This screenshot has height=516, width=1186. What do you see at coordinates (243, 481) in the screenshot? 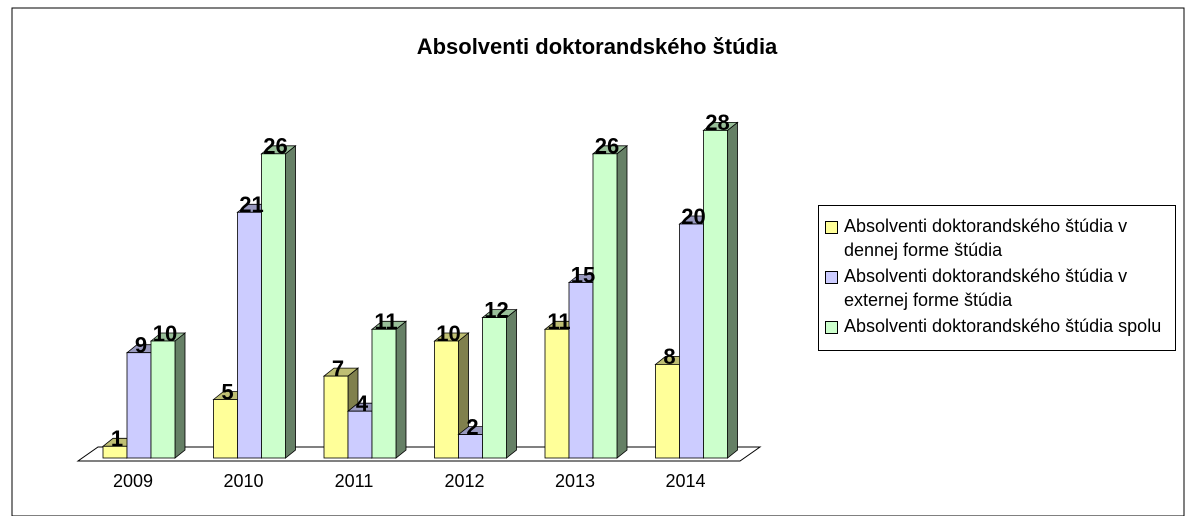
I see `x-tick-label: 2010` at bounding box center [243, 481].